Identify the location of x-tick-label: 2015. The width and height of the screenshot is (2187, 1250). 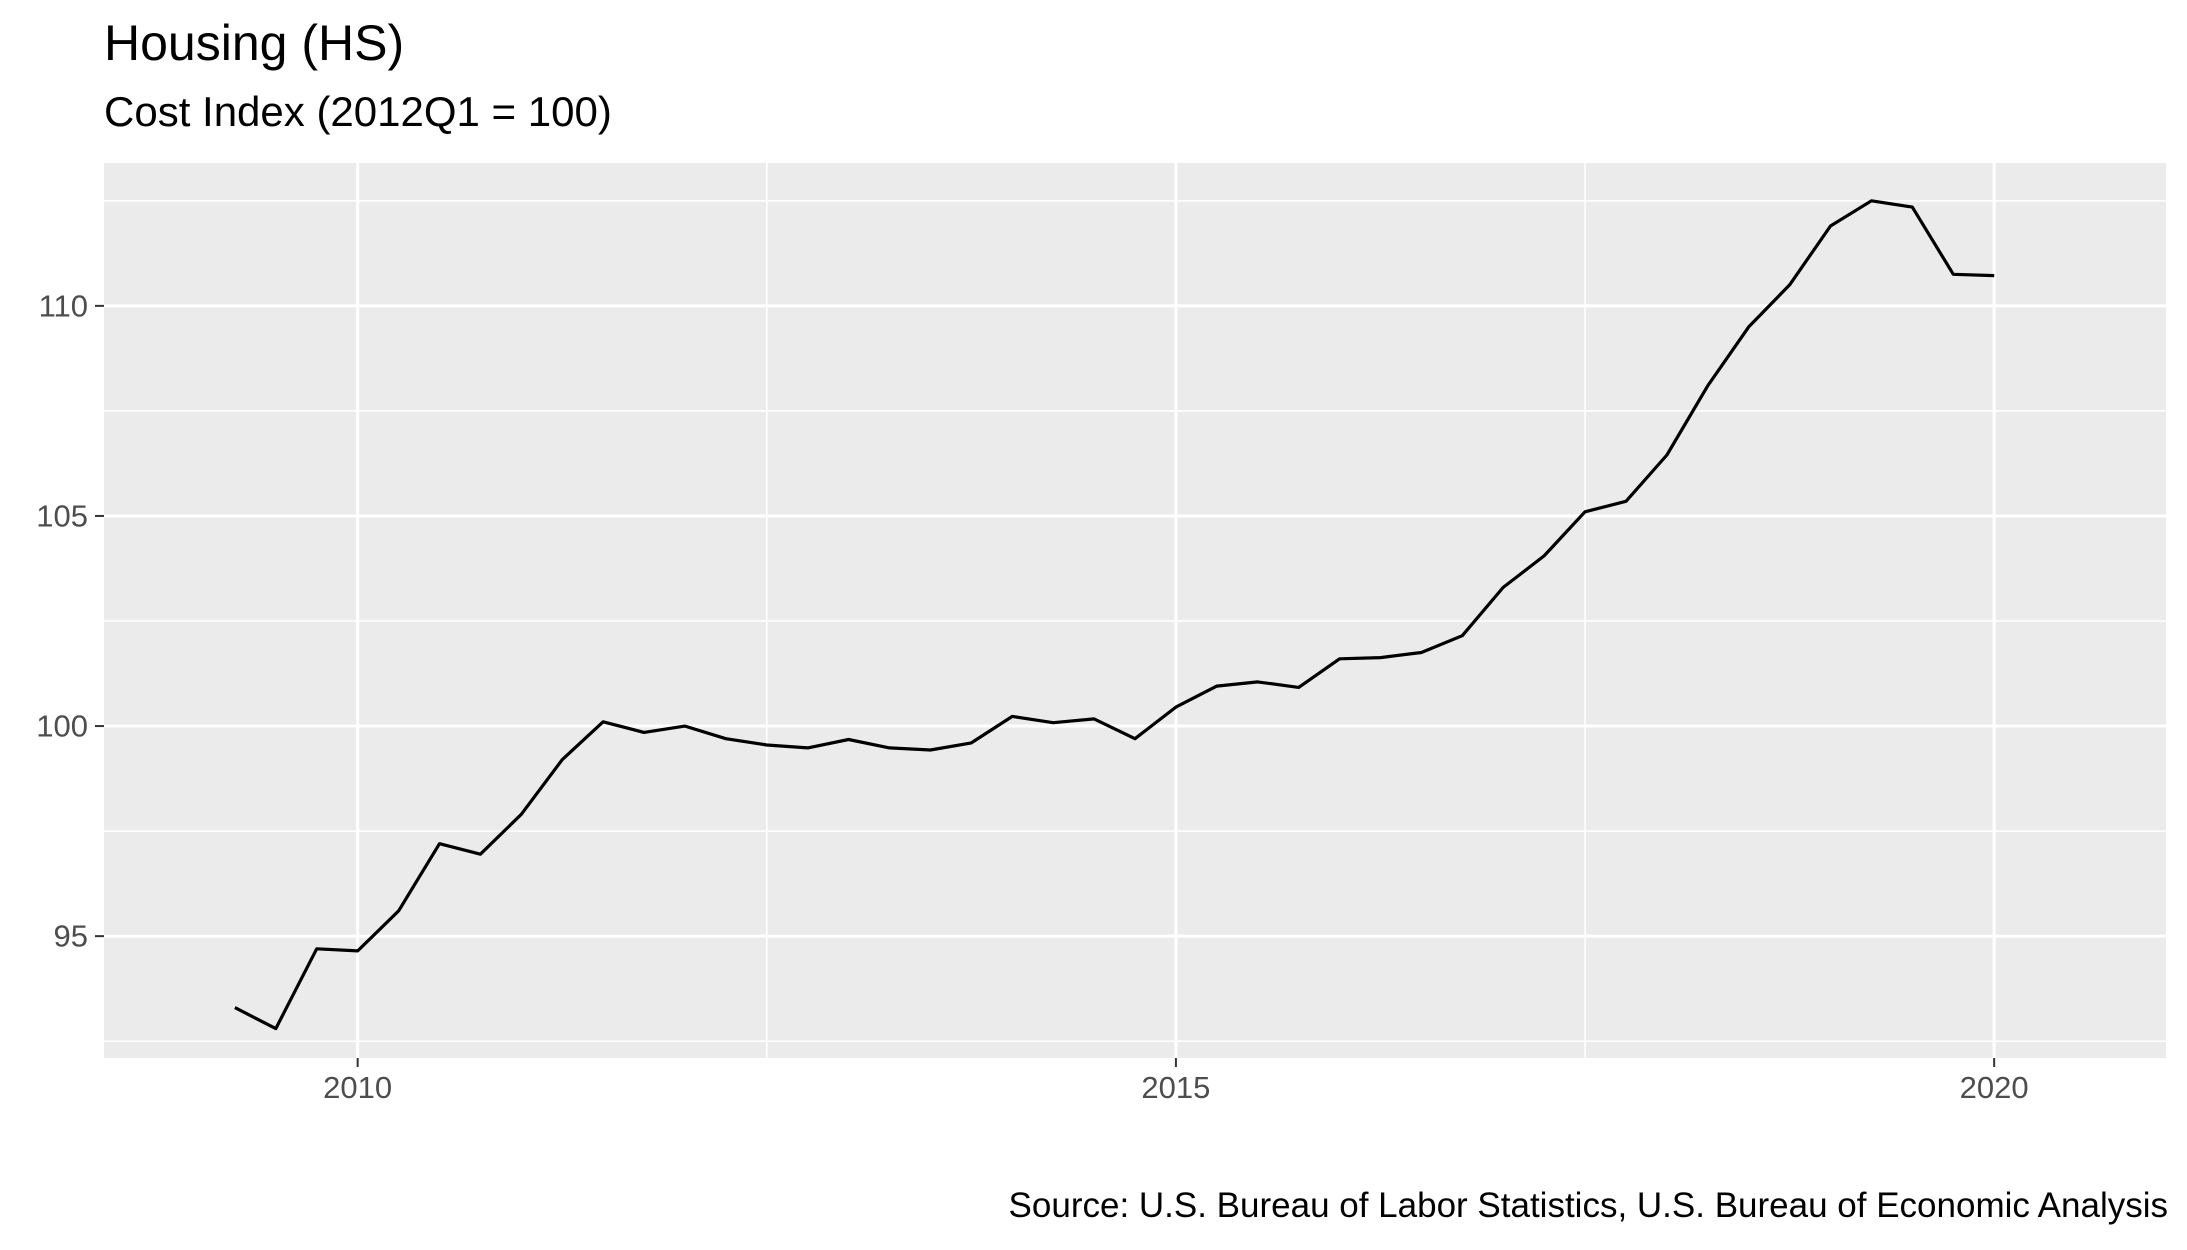
(1175, 1087).